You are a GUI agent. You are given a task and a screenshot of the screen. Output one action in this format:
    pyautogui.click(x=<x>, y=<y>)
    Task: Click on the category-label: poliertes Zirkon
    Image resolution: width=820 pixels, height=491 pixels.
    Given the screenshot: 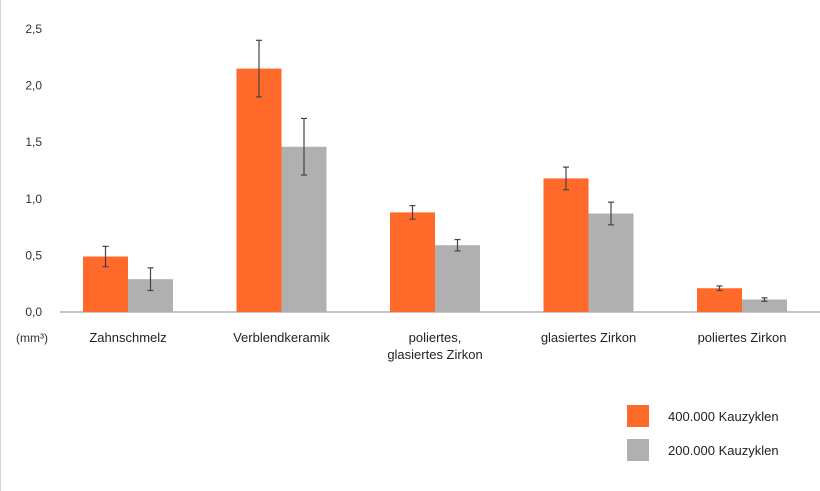 What is the action you would take?
    pyautogui.click(x=742, y=337)
    